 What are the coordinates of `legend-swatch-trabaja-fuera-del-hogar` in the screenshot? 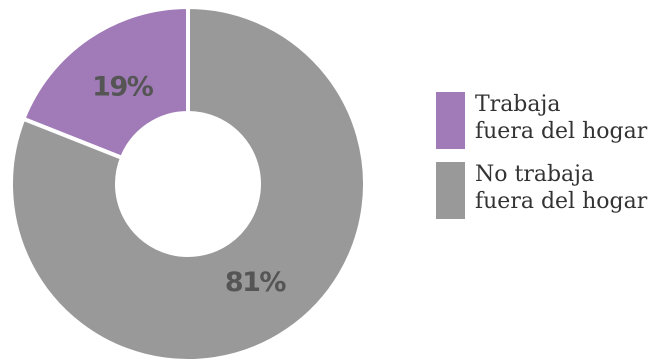 It's located at (450, 120).